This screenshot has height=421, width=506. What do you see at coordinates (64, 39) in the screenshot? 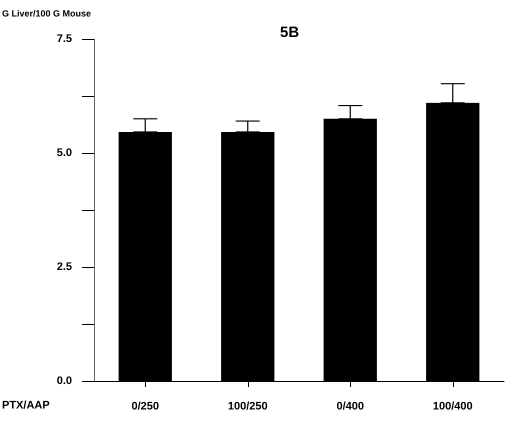
I see `y-tick-label: 7.5` at bounding box center [64, 39].